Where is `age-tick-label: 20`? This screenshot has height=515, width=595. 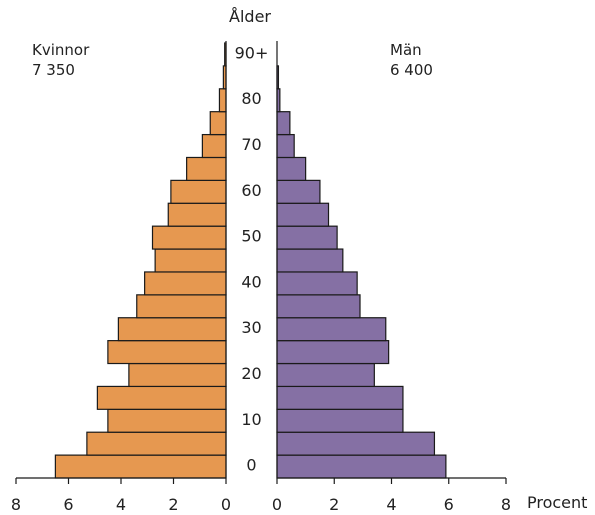 age-tick-label: 20 is located at coordinates (251, 373).